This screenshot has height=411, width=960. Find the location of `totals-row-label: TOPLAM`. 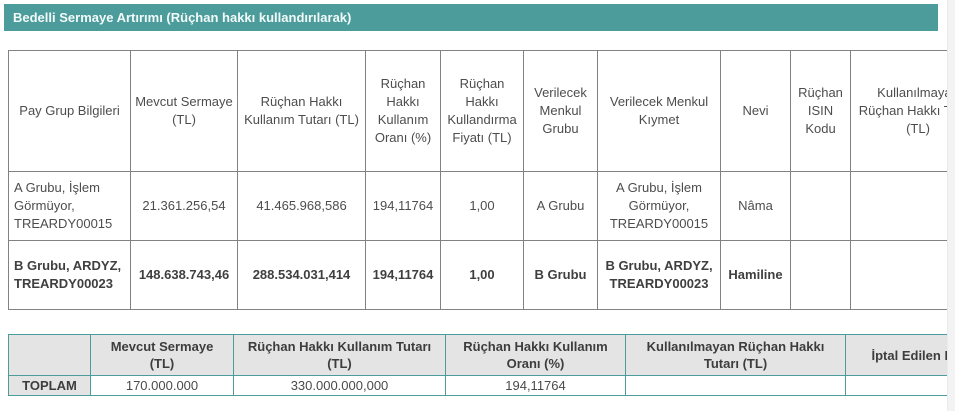

totals-row-label: TOPLAM is located at coordinates (49, 385).